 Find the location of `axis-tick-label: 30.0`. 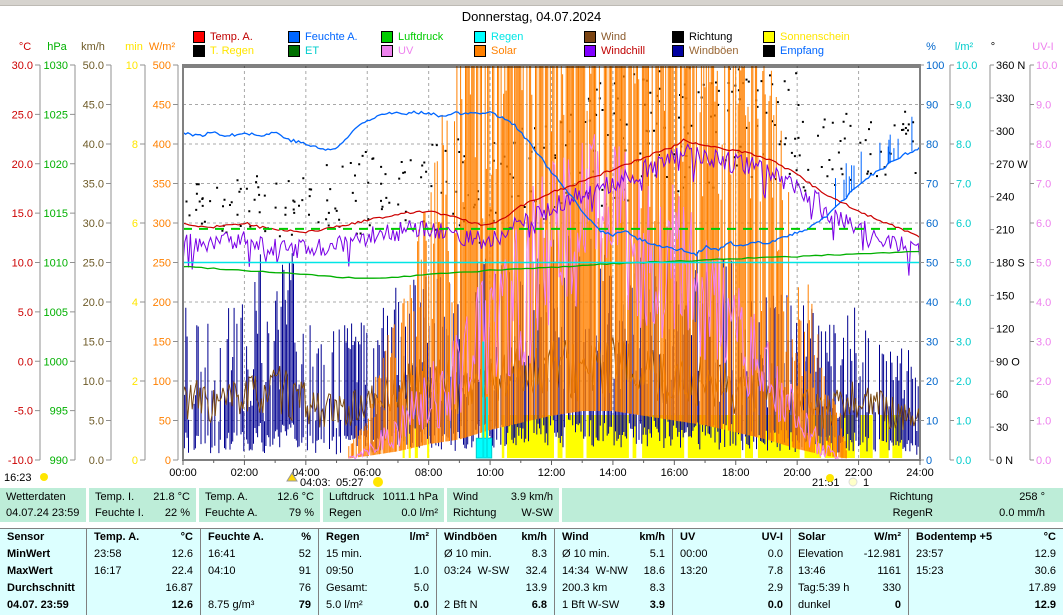

axis-tick-label: 30.0 is located at coordinates (93, 224).